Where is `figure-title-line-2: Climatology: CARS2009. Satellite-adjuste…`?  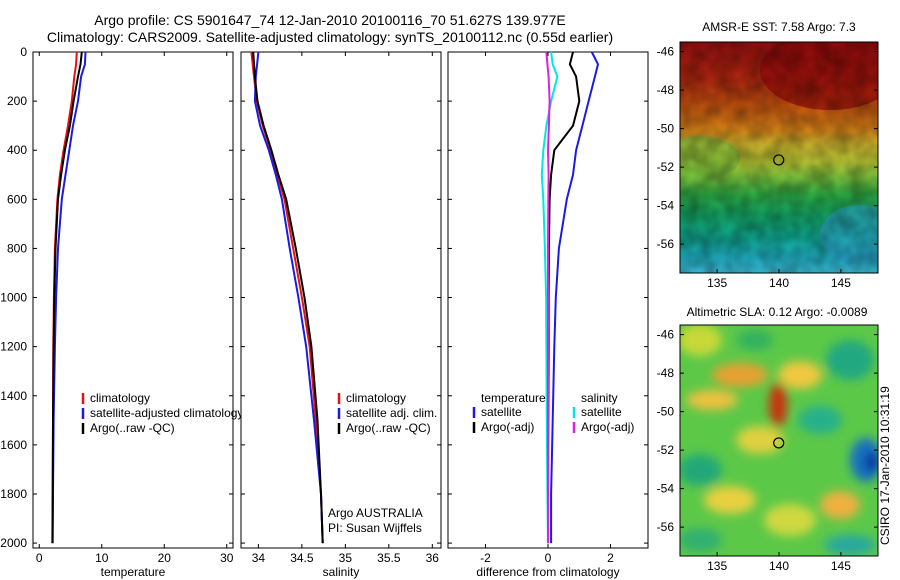
figure-title-line-2: Climatology: CARS2009. Satellite-adjuste… is located at coordinates (330, 37).